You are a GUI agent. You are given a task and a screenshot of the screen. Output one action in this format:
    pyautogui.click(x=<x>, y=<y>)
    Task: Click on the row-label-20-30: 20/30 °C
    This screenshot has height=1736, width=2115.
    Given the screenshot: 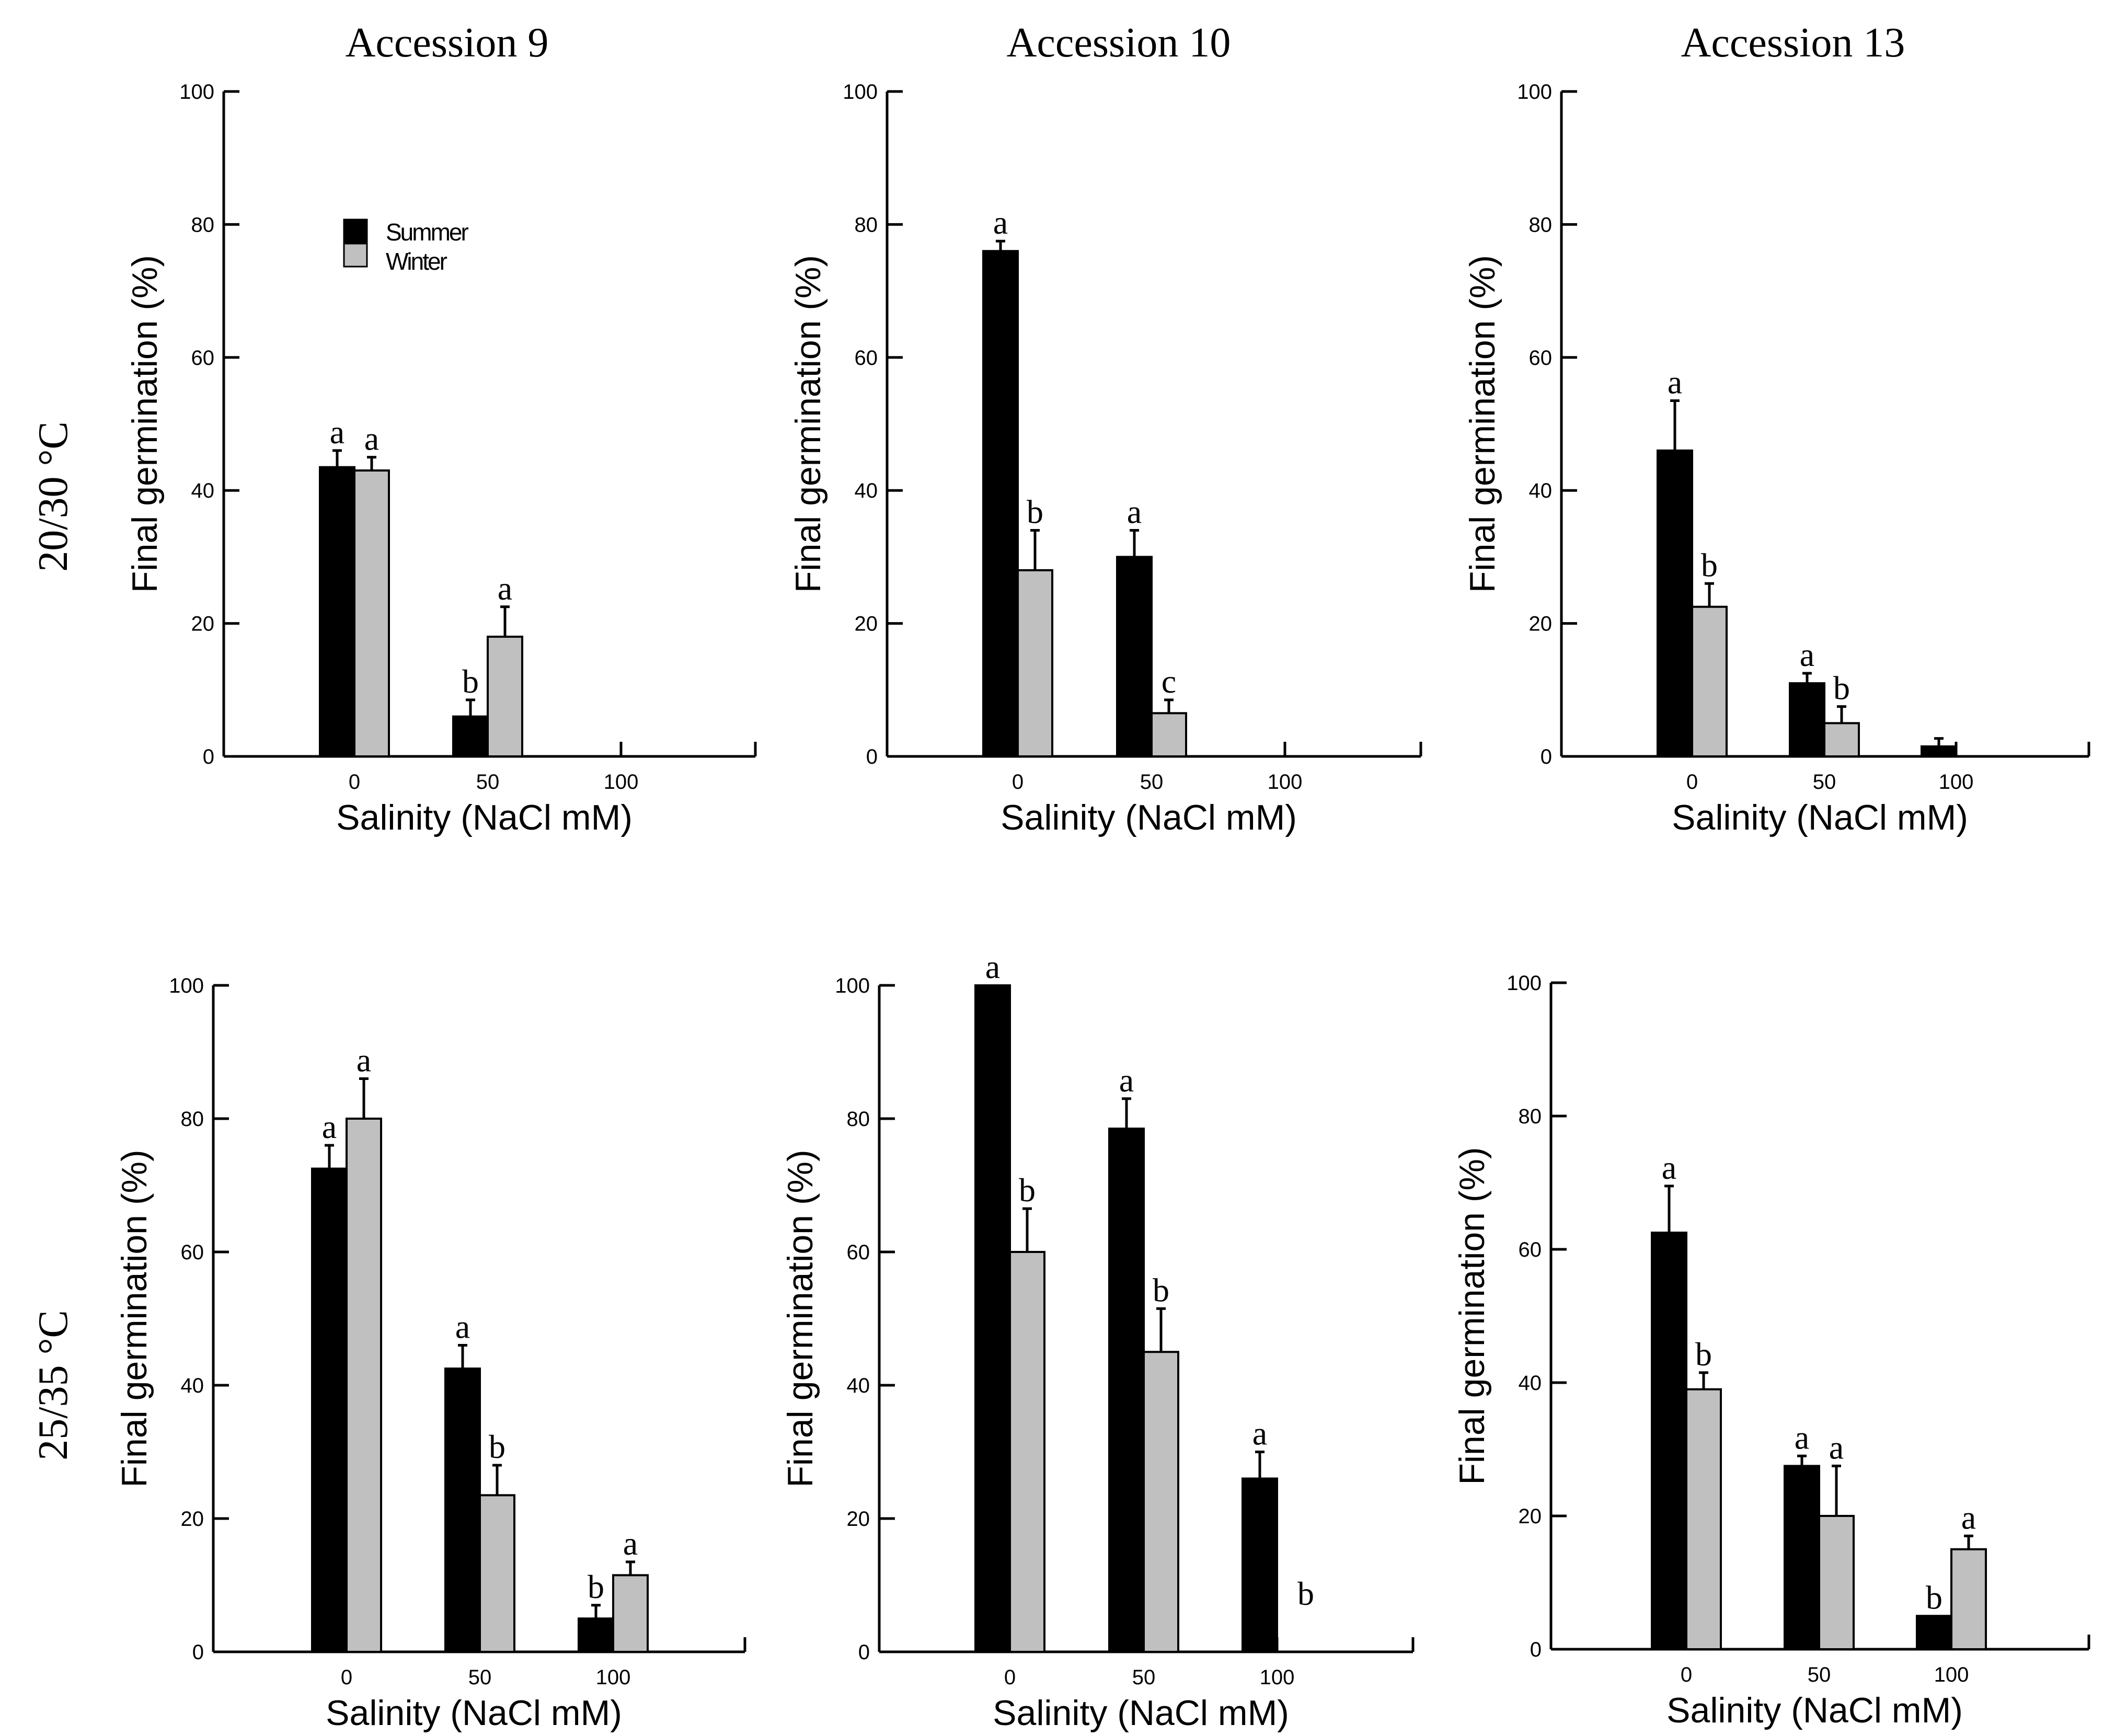 What is the action you would take?
    pyautogui.click(x=53, y=496)
    